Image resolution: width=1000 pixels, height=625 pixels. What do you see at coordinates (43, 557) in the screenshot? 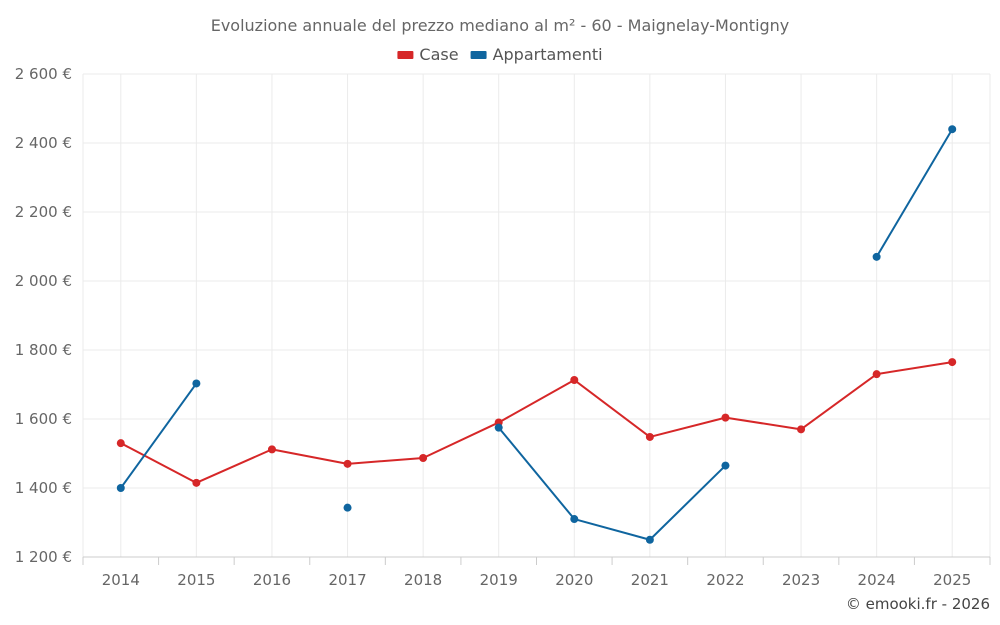
I see `y-tick-label: 1 200 €` at bounding box center [43, 557].